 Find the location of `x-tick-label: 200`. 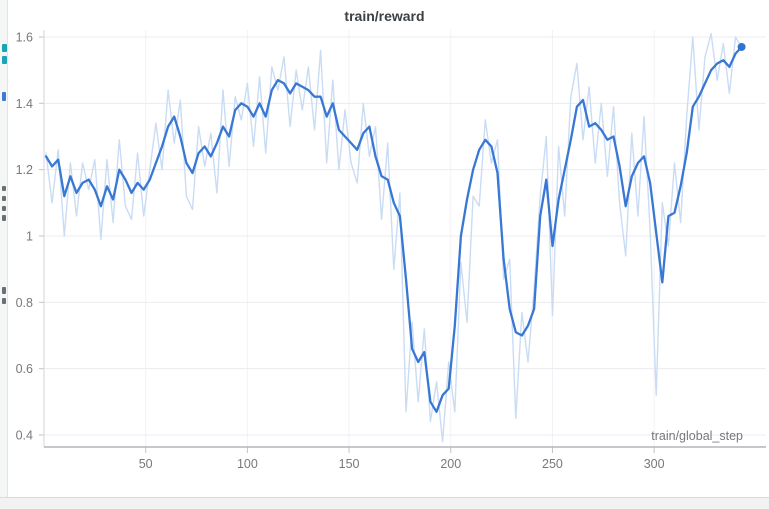

x-tick-label: 200 is located at coordinates (450, 464).